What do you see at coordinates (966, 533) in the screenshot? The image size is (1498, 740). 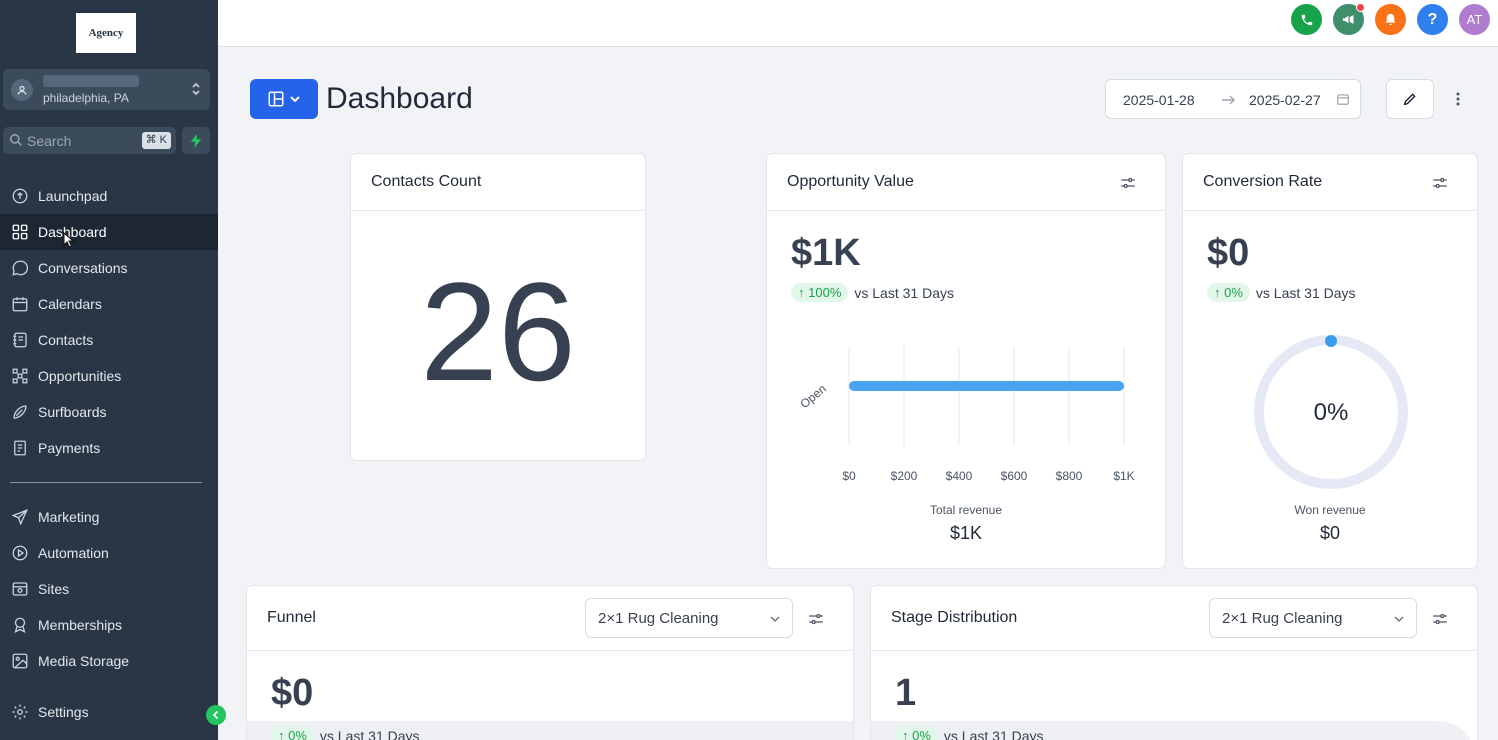 I see `total-revenue-value: $1K` at bounding box center [966, 533].